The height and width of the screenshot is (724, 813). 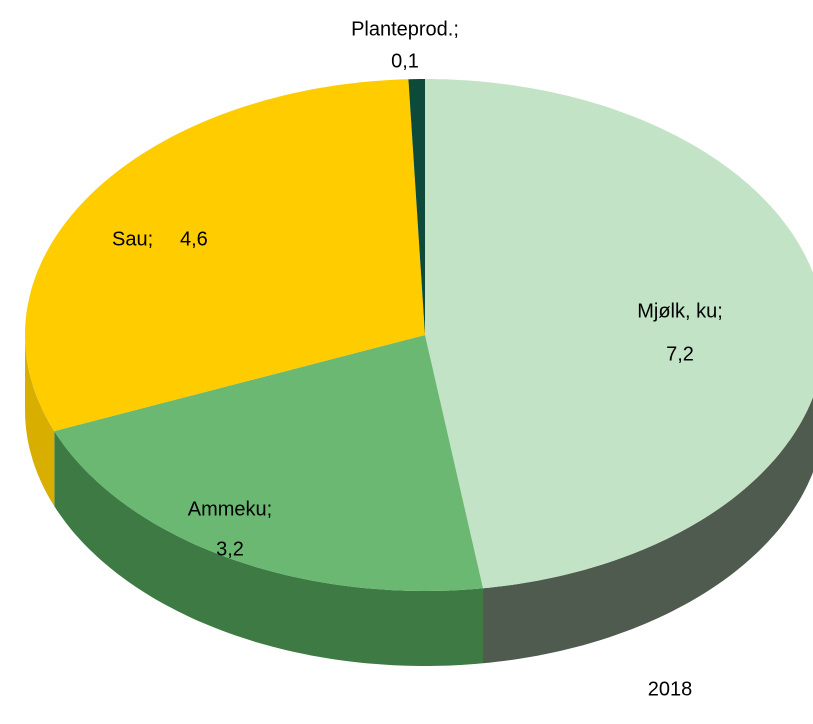 I want to click on slice, so click(x=416, y=207).